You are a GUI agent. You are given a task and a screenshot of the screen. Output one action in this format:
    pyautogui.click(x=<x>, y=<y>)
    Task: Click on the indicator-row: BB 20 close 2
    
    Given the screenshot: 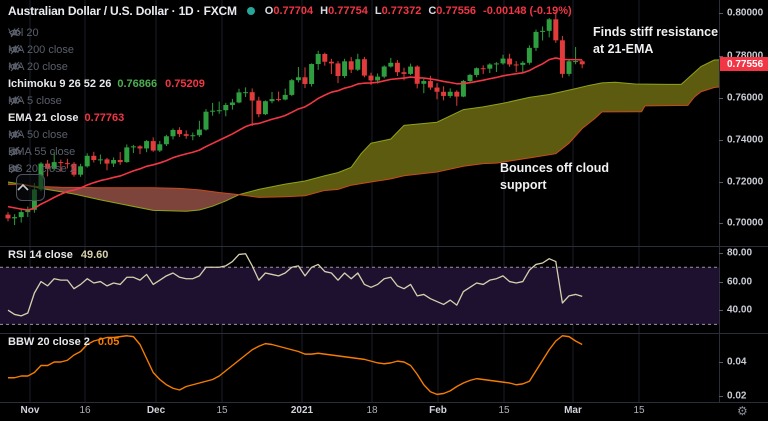 What is the action you would take?
    pyautogui.click(x=106, y=168)
    